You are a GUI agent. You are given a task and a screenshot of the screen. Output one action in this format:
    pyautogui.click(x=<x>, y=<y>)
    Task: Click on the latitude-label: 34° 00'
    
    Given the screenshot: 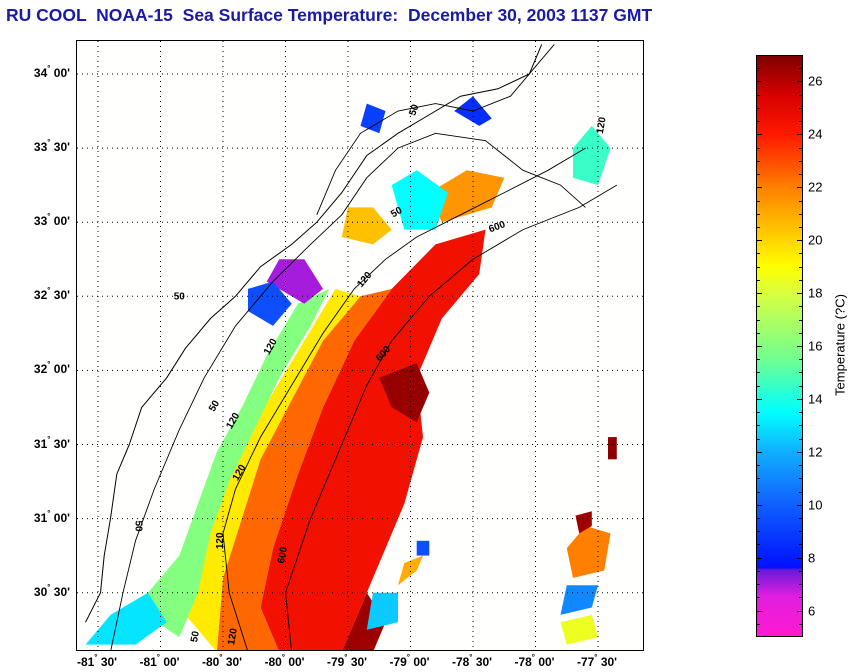 What is the action you would take?
    pyautogui.click(x=52, y=72)
    